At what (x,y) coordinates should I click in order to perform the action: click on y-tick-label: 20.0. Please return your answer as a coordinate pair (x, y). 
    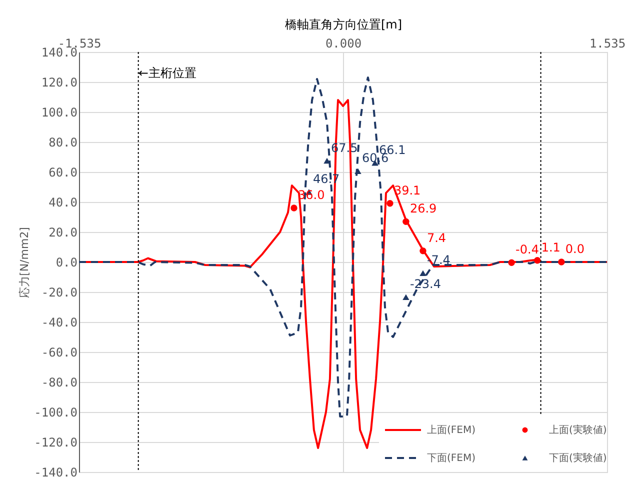
    Looking at the image, I should click on (63, 233).